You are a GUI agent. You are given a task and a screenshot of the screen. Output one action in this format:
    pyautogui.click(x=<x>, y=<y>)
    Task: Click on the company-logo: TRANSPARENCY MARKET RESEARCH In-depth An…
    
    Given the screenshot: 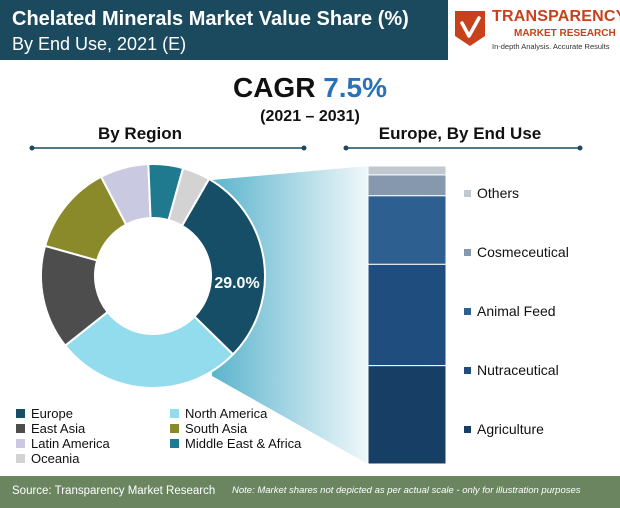 What is the action you would take?
    pyautogui.click(x=536, y=34)
    